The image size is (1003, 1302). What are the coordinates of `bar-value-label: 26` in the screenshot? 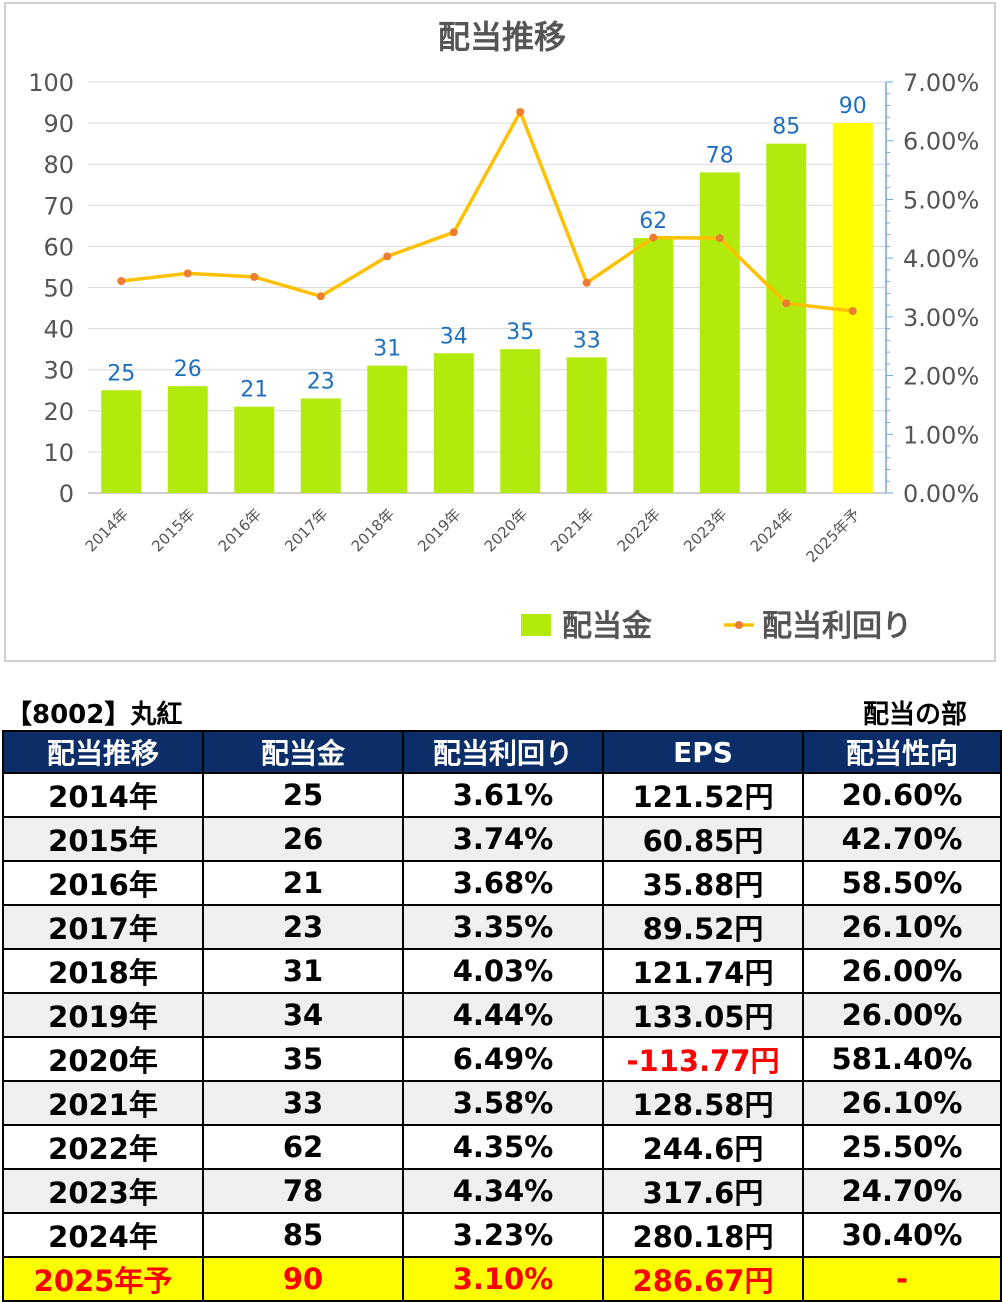 It's located at (188, 369).